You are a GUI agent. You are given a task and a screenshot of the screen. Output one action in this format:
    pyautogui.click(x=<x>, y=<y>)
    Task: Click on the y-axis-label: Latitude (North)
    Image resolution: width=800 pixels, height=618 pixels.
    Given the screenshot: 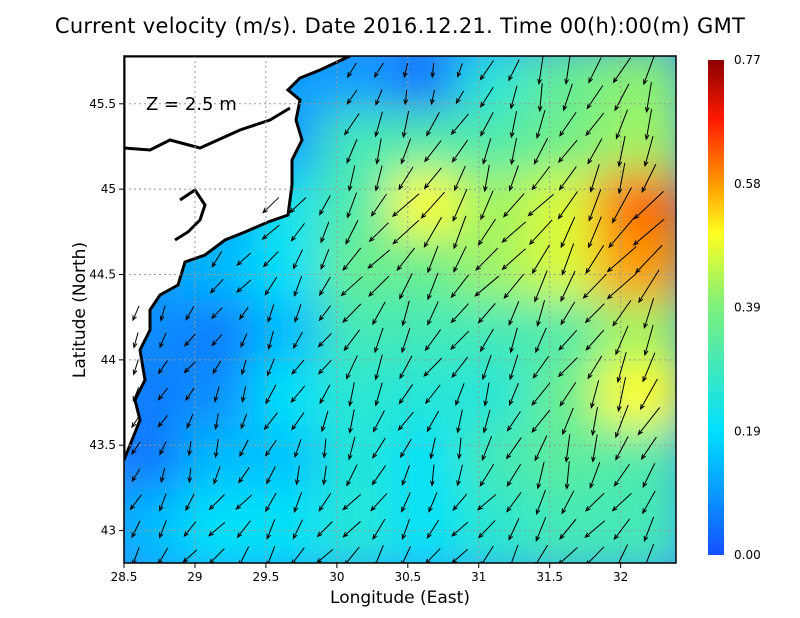 What is the action you would take?
    pyautogui.click(x=80, y=310)
    